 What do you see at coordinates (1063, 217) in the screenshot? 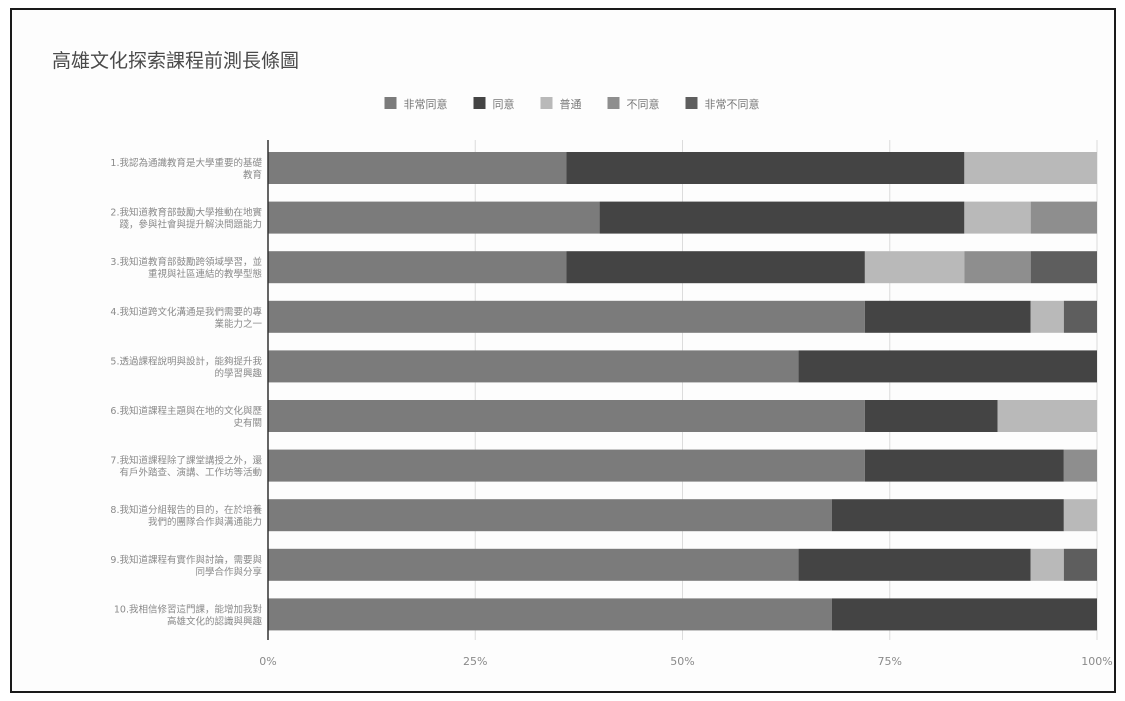
I see `bar-row2-不同意` at bounding box center [1063, 217].